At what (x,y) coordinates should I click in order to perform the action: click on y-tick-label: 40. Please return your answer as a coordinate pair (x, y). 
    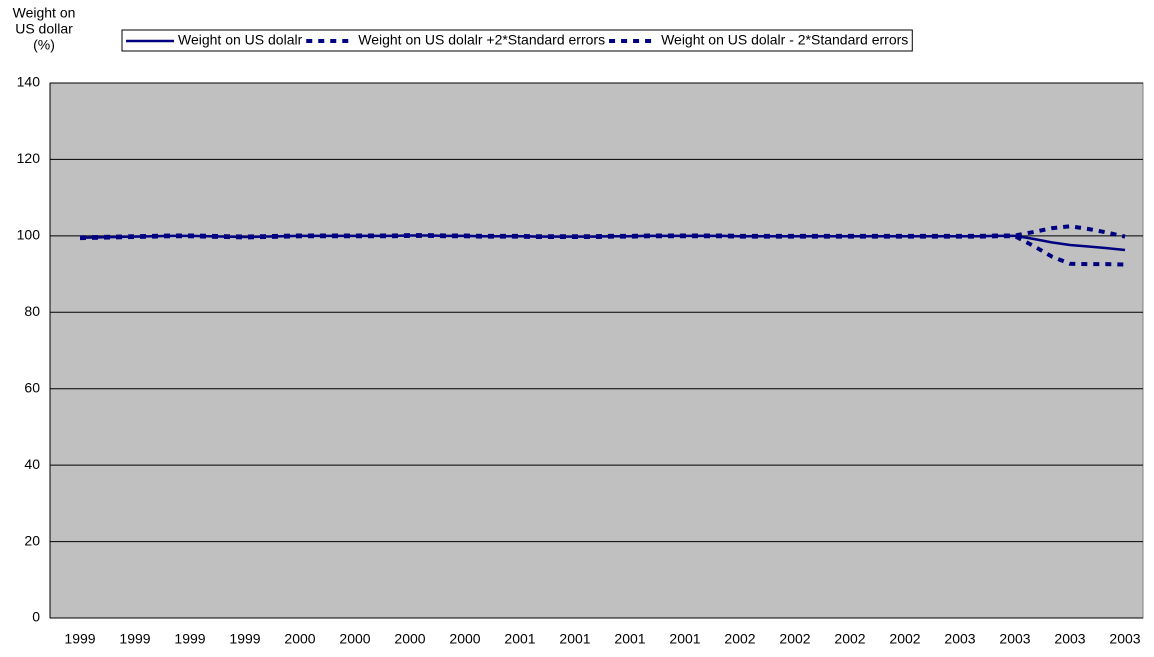
    Looking at the image, I should click on (32, 464).